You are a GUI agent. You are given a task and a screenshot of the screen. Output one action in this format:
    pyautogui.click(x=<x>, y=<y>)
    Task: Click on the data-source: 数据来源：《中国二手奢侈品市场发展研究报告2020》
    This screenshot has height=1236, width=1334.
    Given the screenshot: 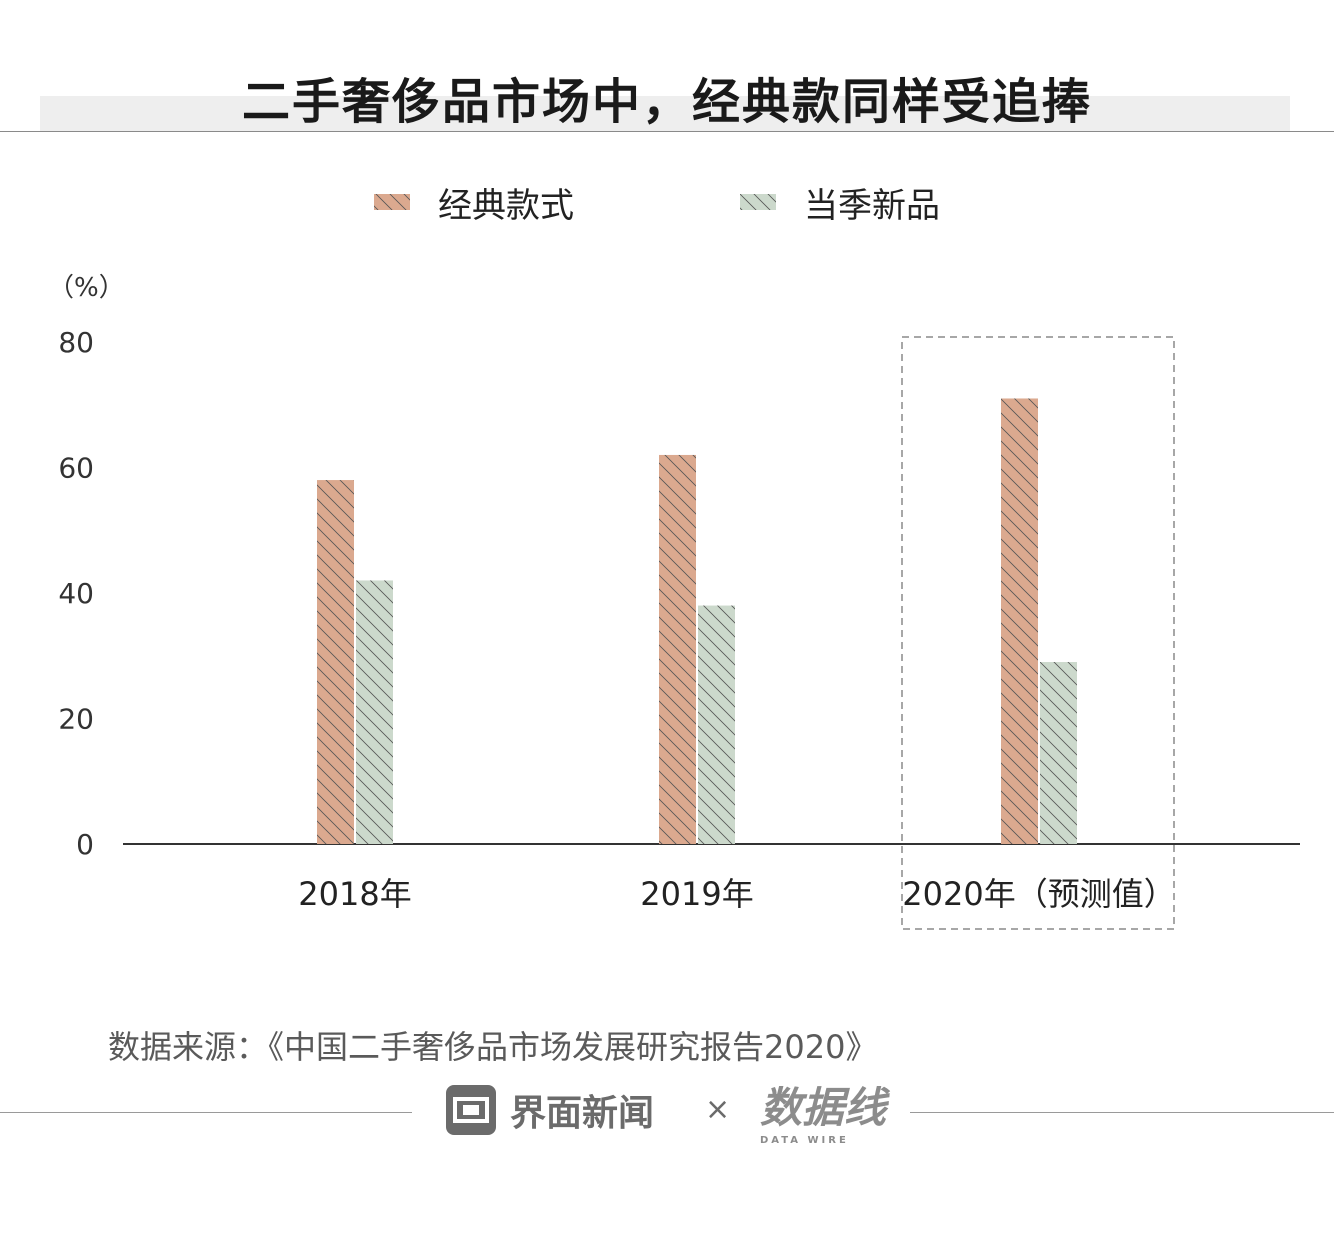 What is the action you would take?
    pyautogui.click(x=493, y=1047)
    